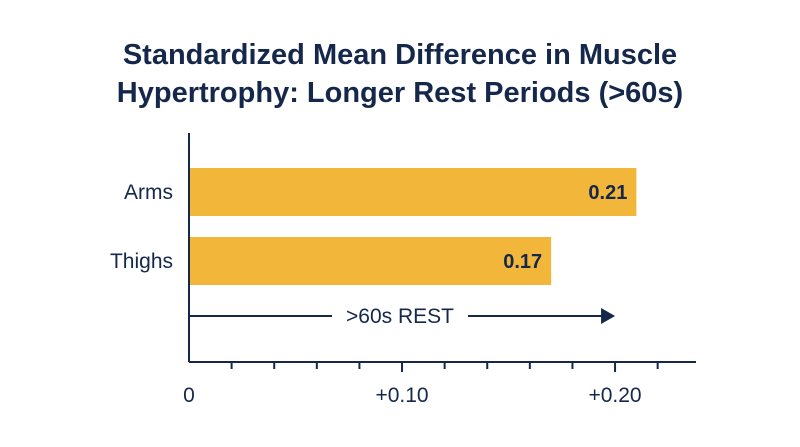 This screenshot has height=447, width=800. Describe the element at coordinates (370, 261) in the screenshot. I see `bar-thighs` at that location.